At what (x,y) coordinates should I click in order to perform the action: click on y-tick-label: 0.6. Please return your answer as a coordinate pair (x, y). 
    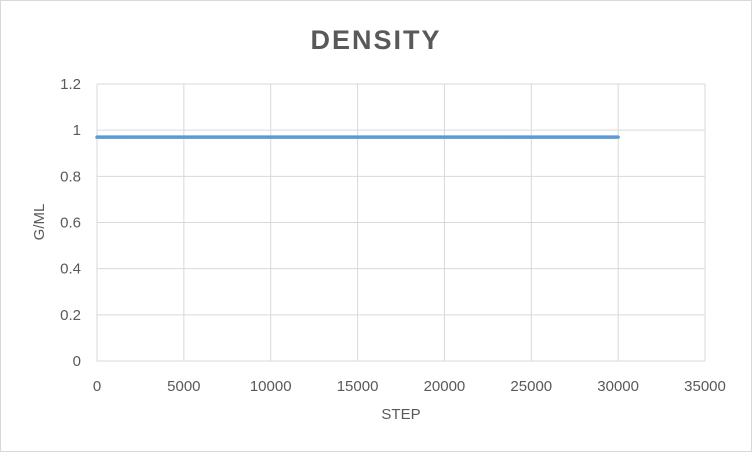
    Looking at the image, I should click on (70, 223).